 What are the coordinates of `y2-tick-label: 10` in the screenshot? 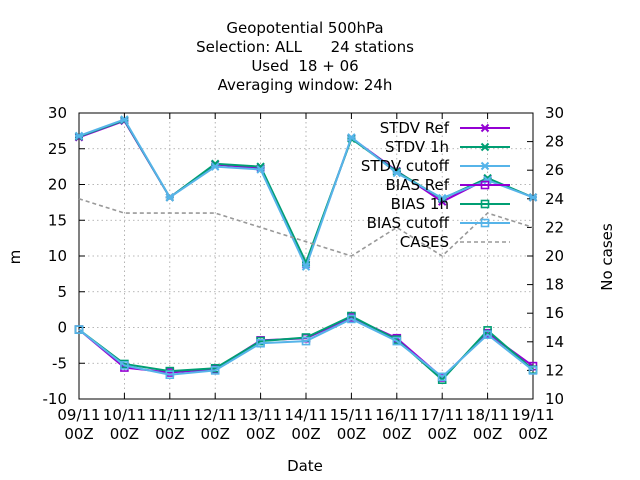 It's located at (554, 399).